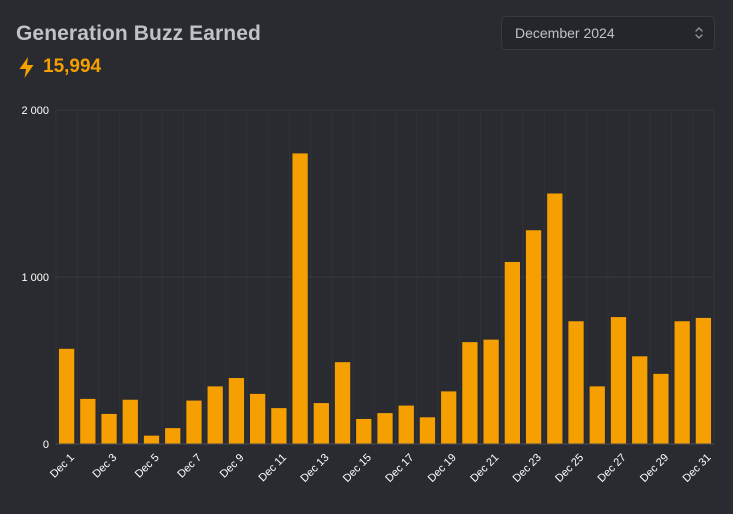  I want to click on x-tick-label: Dec 9, so click(232, 466).